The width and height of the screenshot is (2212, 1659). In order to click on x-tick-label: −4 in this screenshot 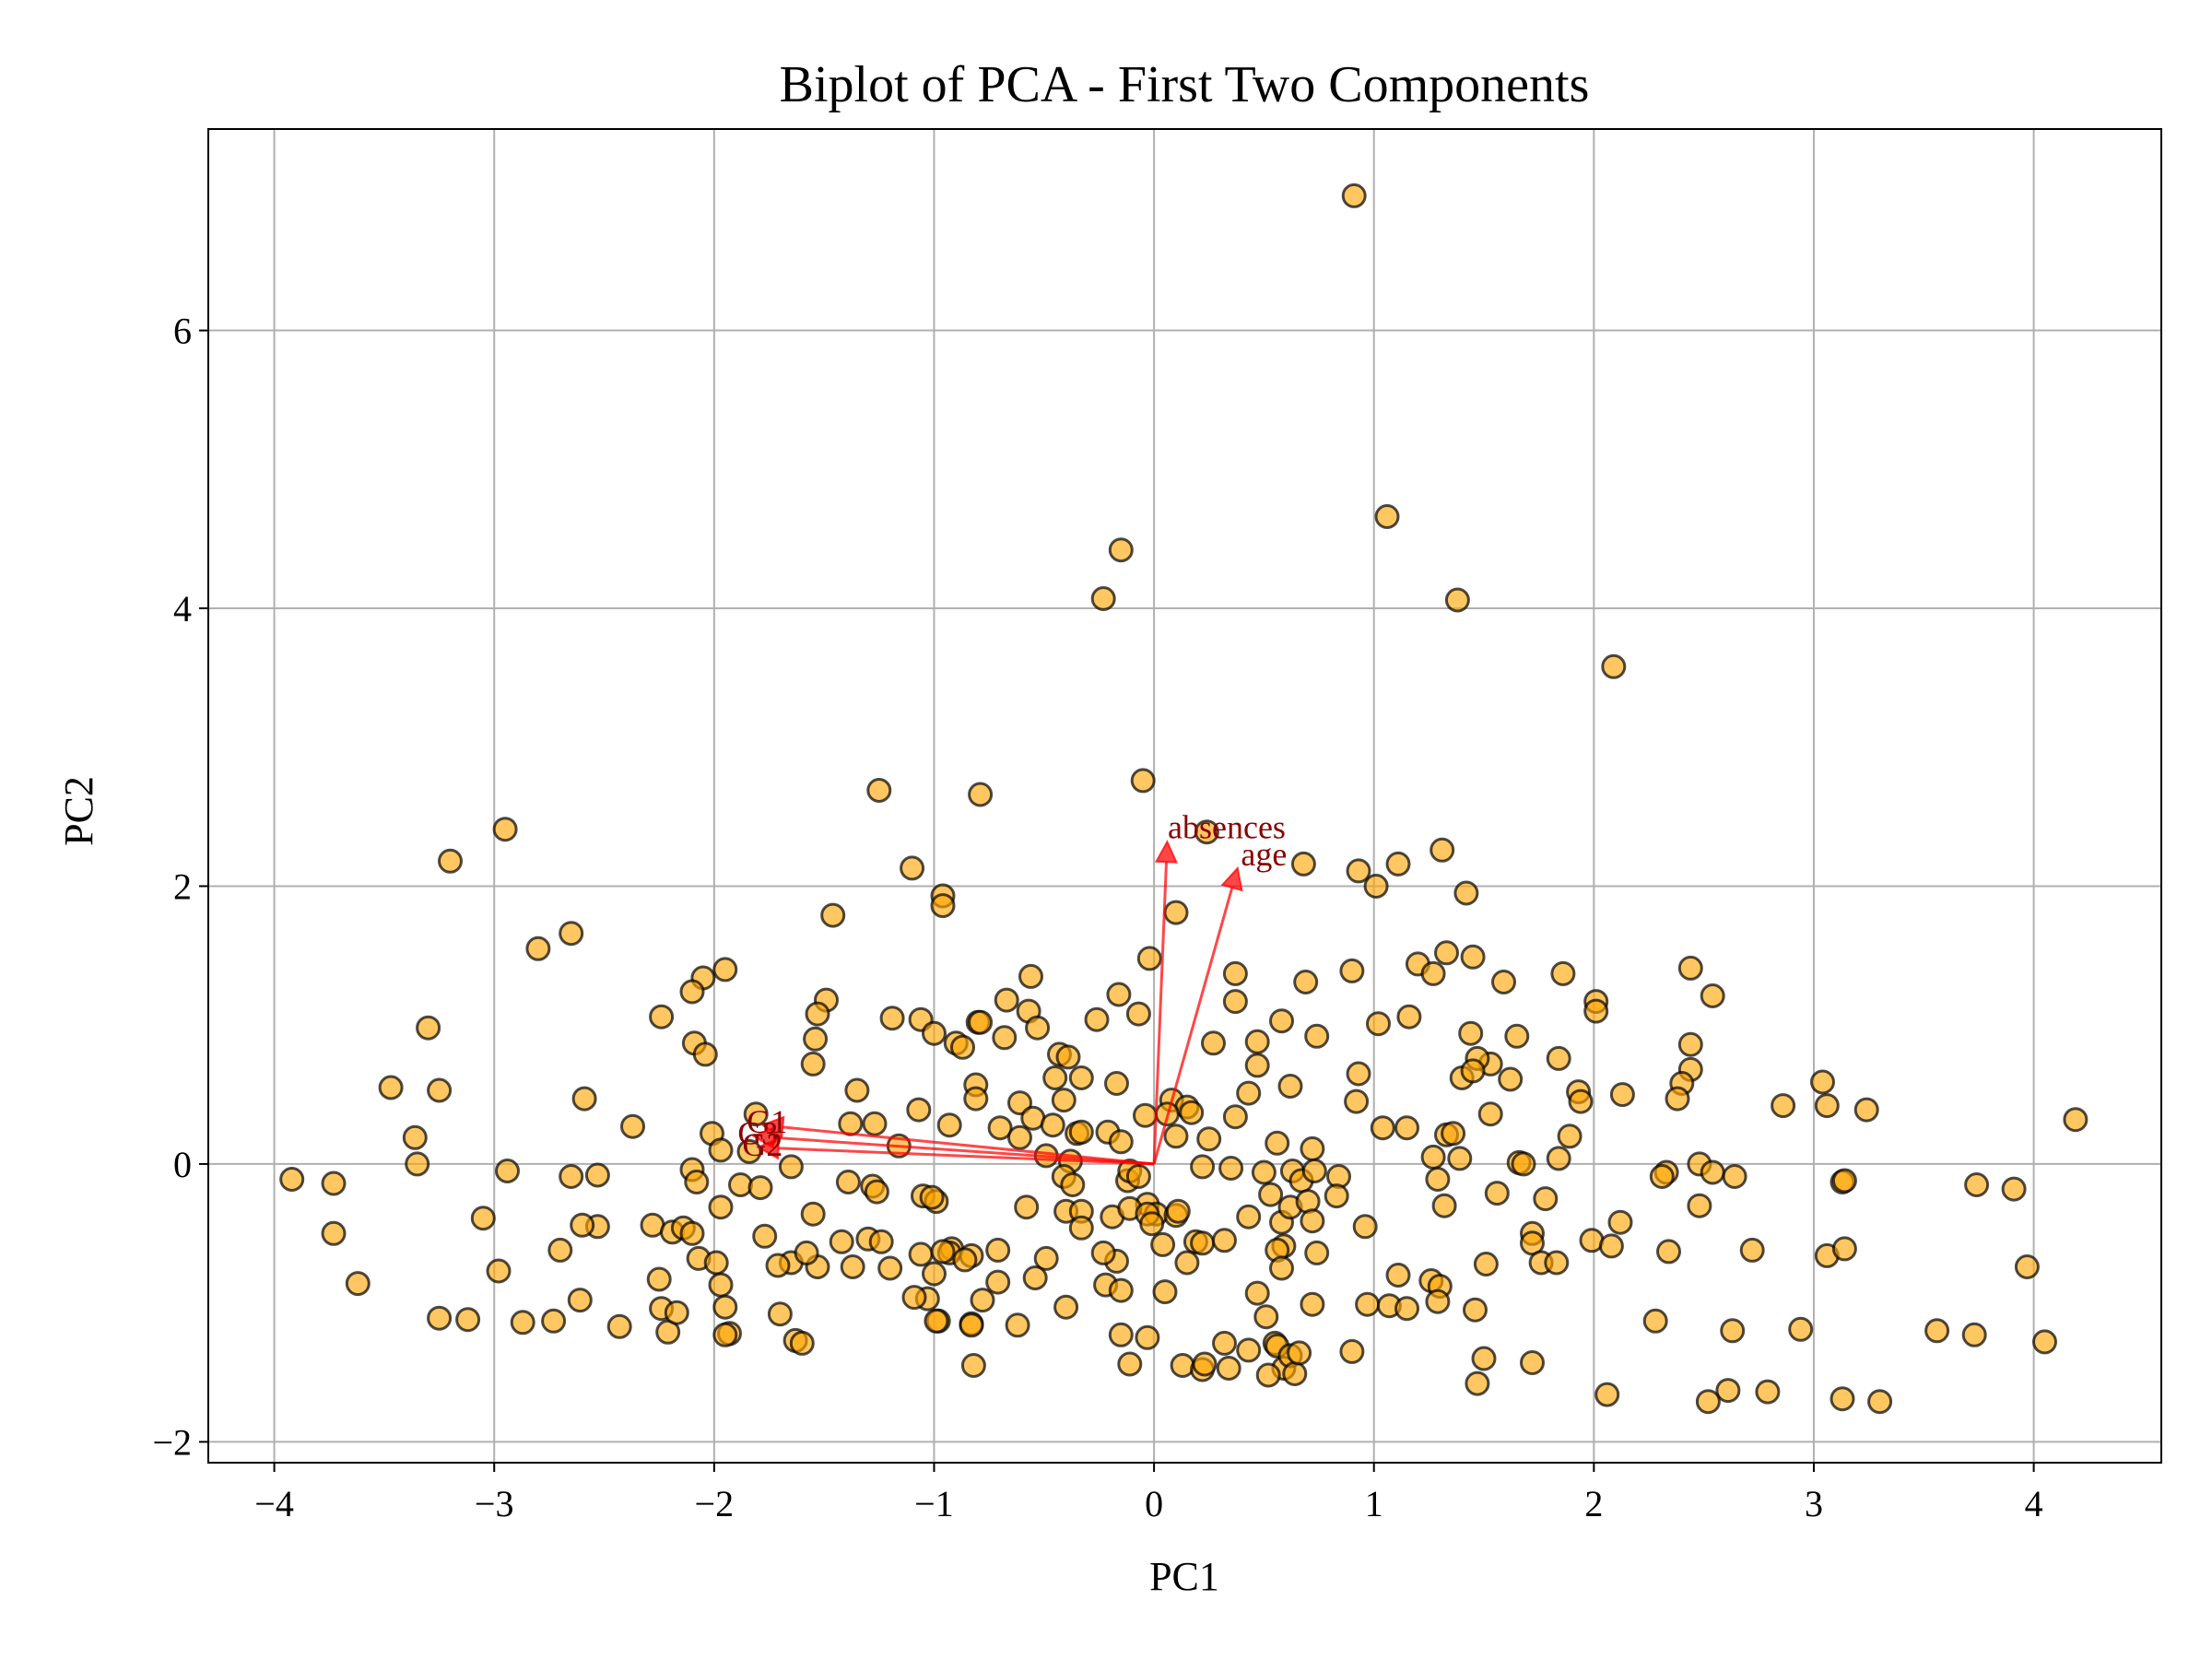, I will do `click(274, 1503)`.